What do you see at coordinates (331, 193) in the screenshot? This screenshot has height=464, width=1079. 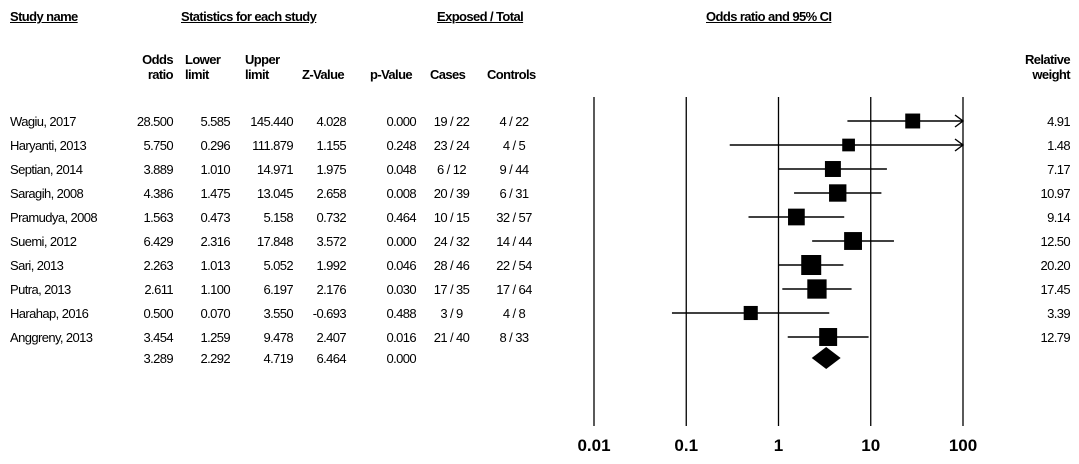 I see `cell-z: 2.658` at bounding box center [331, 193].